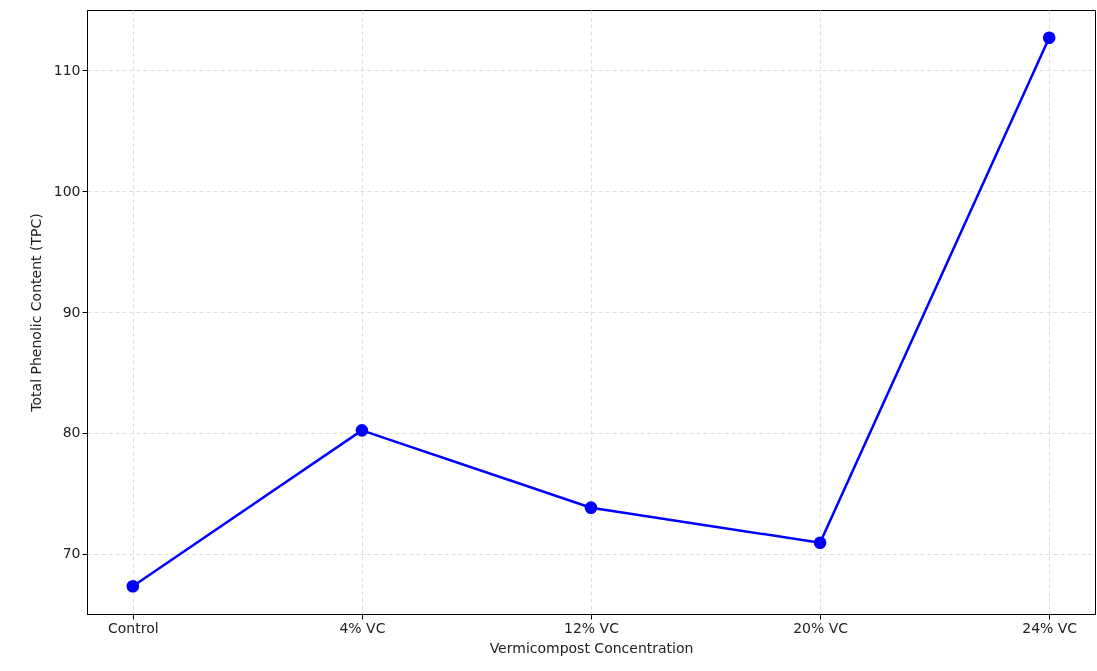 The height and width of the screenshot is (671, 1097). What do you see at coordinates (71, 432) in the screenshot?
I see `y-tick-label: 80` at bounding box center [71, 432].